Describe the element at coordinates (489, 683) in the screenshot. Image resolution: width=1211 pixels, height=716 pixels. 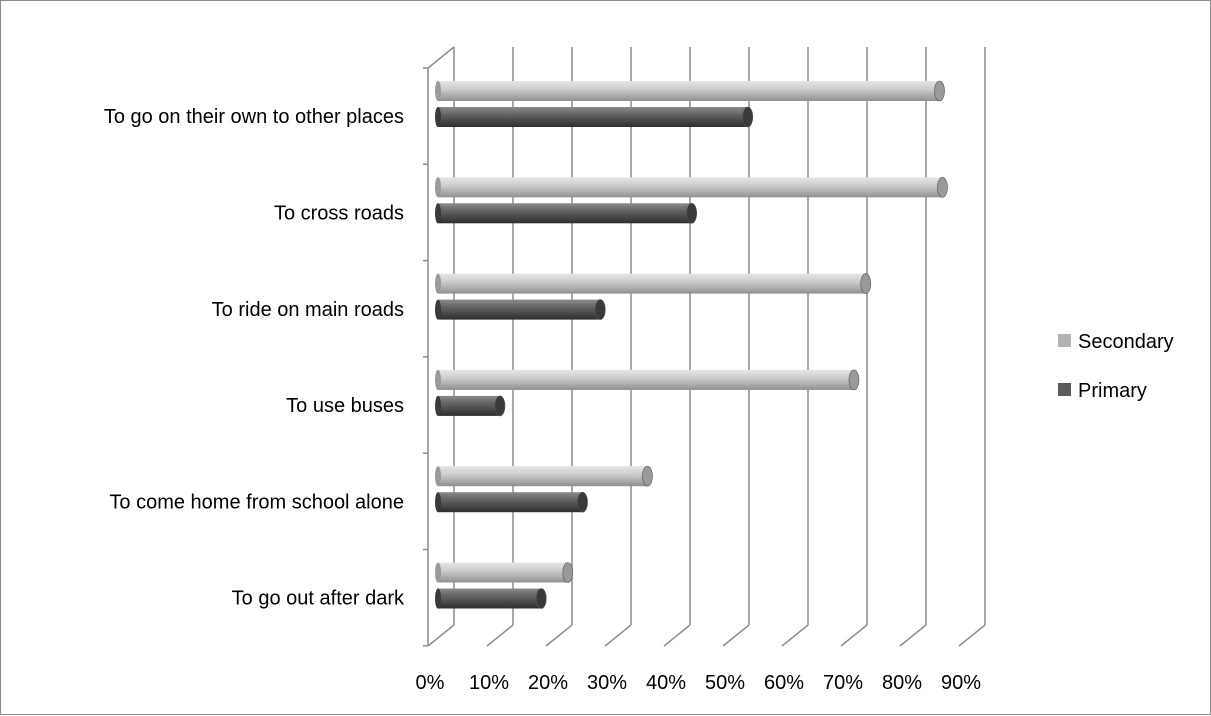
I see `x-tick-label: 10%` at that location.